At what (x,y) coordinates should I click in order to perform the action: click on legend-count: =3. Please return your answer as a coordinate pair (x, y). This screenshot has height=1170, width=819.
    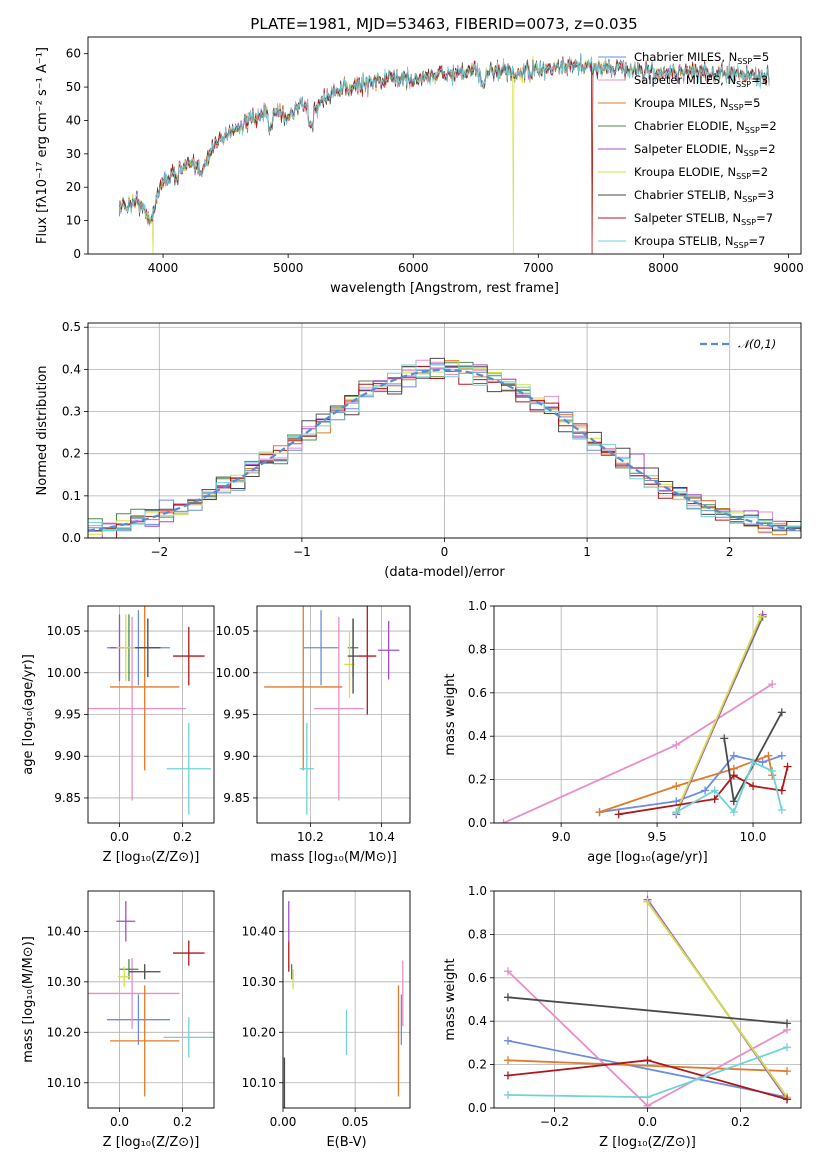
    Looking at the image, I should click on (765, 195).